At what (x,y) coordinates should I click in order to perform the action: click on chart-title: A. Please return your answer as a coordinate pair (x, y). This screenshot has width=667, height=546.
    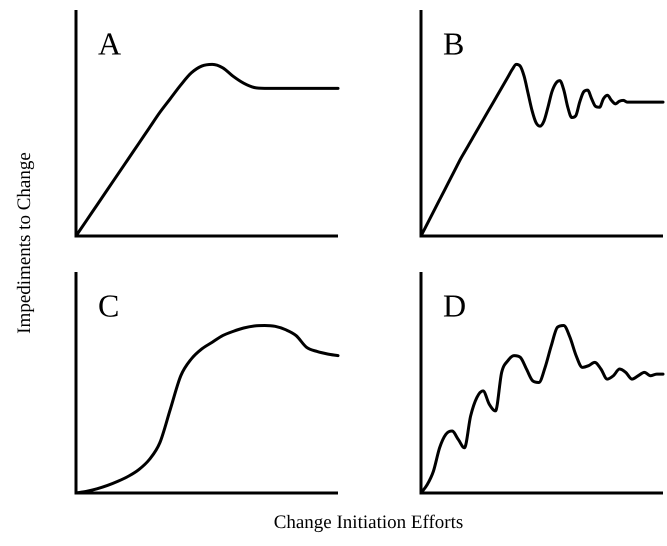
    Looking at the image, I should click on (110, 43).